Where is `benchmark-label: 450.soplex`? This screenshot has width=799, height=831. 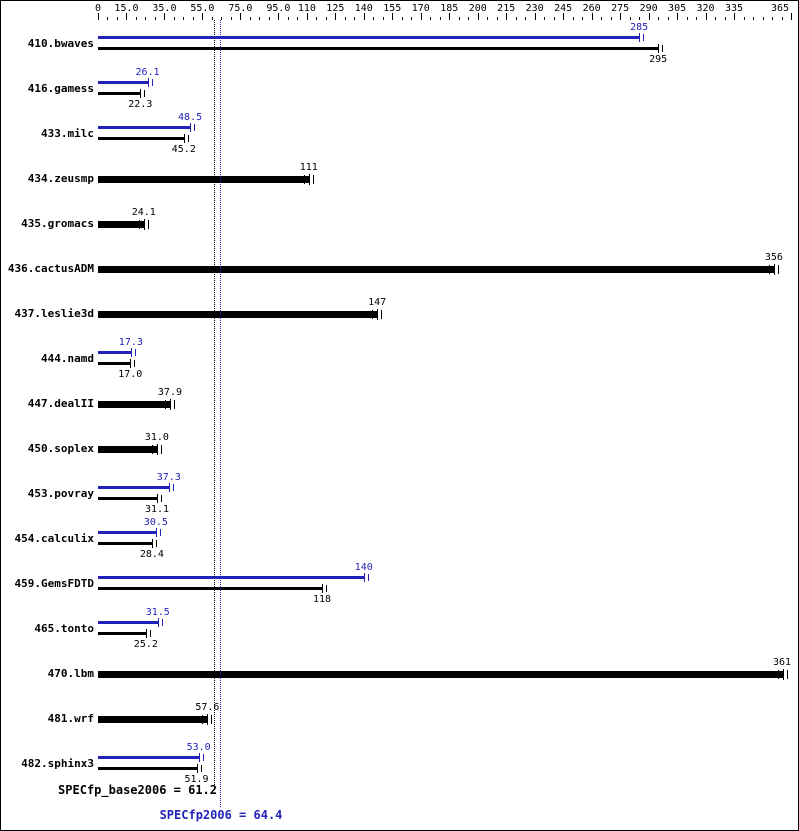
benchmark-label: 450.soplex is located at coordinates (60, 448).